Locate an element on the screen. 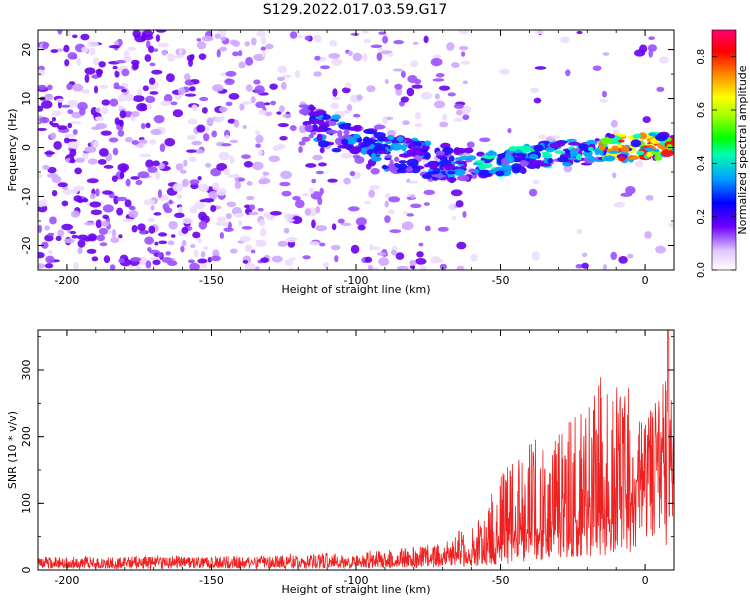 Image resolution: width=750 pixels, height=604 pixels. snr-y-tick-label-1: 100 is located at coordinates (26, 503).